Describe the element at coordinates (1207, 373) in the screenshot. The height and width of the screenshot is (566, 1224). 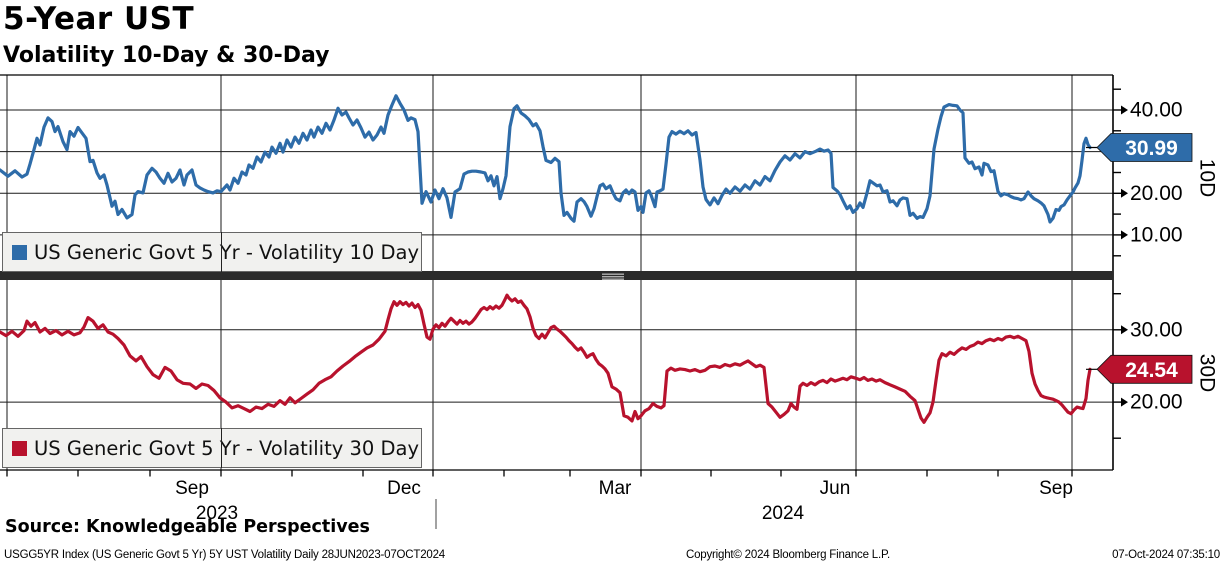
I see `axis-title-30d: 30D` at that location.